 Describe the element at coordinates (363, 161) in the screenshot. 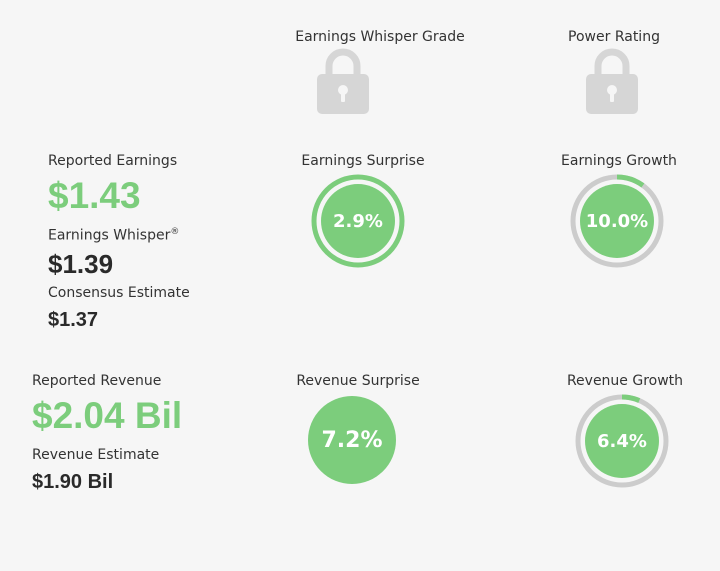

I see `earnings-surprise-label: Earnings Surprise` at that location.